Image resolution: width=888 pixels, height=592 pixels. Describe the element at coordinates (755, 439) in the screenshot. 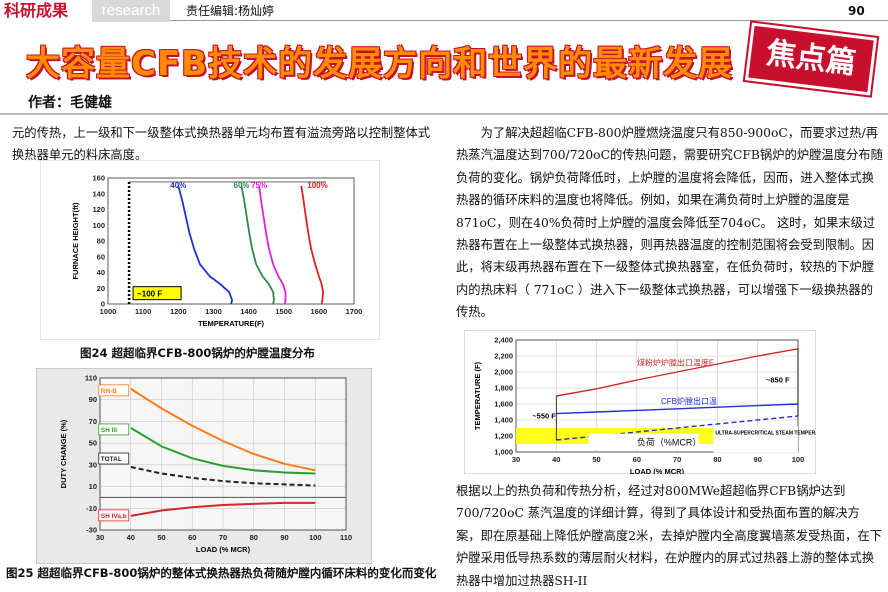

I see `band-label-bg` at that location.